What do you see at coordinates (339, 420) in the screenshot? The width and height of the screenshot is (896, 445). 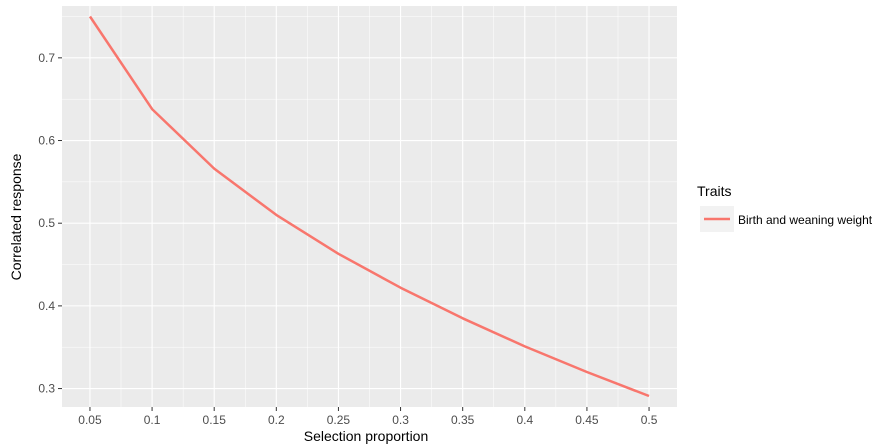 I see `x-tick-label: 0.25` at bounding box center [339, 420].